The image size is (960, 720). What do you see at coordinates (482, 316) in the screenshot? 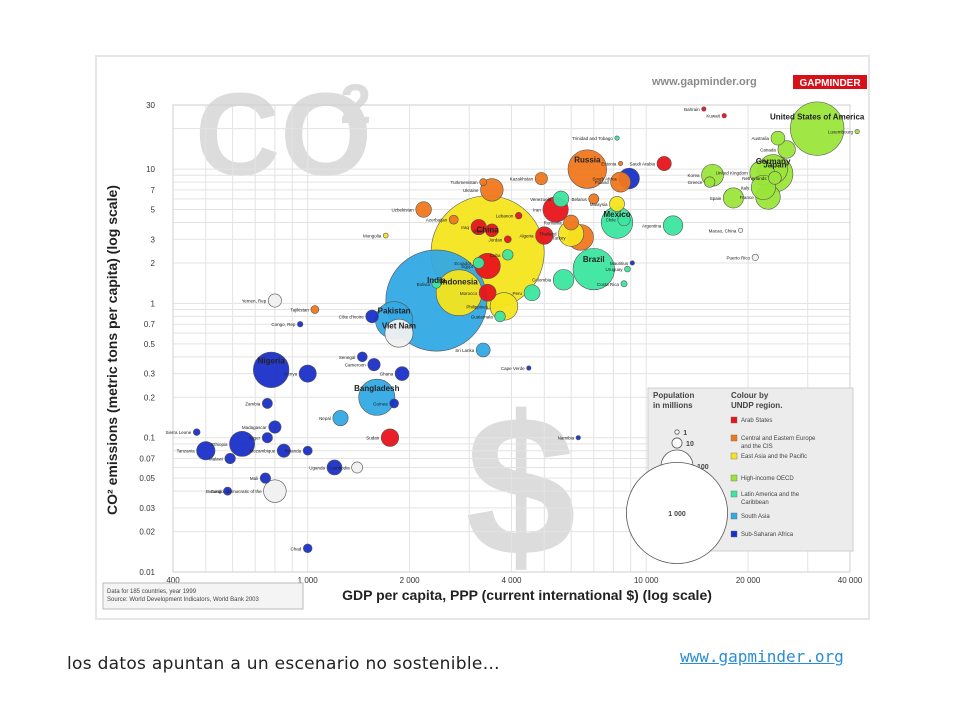
I see `bubble-label: Guatemala` at bounding box center [482, 316].